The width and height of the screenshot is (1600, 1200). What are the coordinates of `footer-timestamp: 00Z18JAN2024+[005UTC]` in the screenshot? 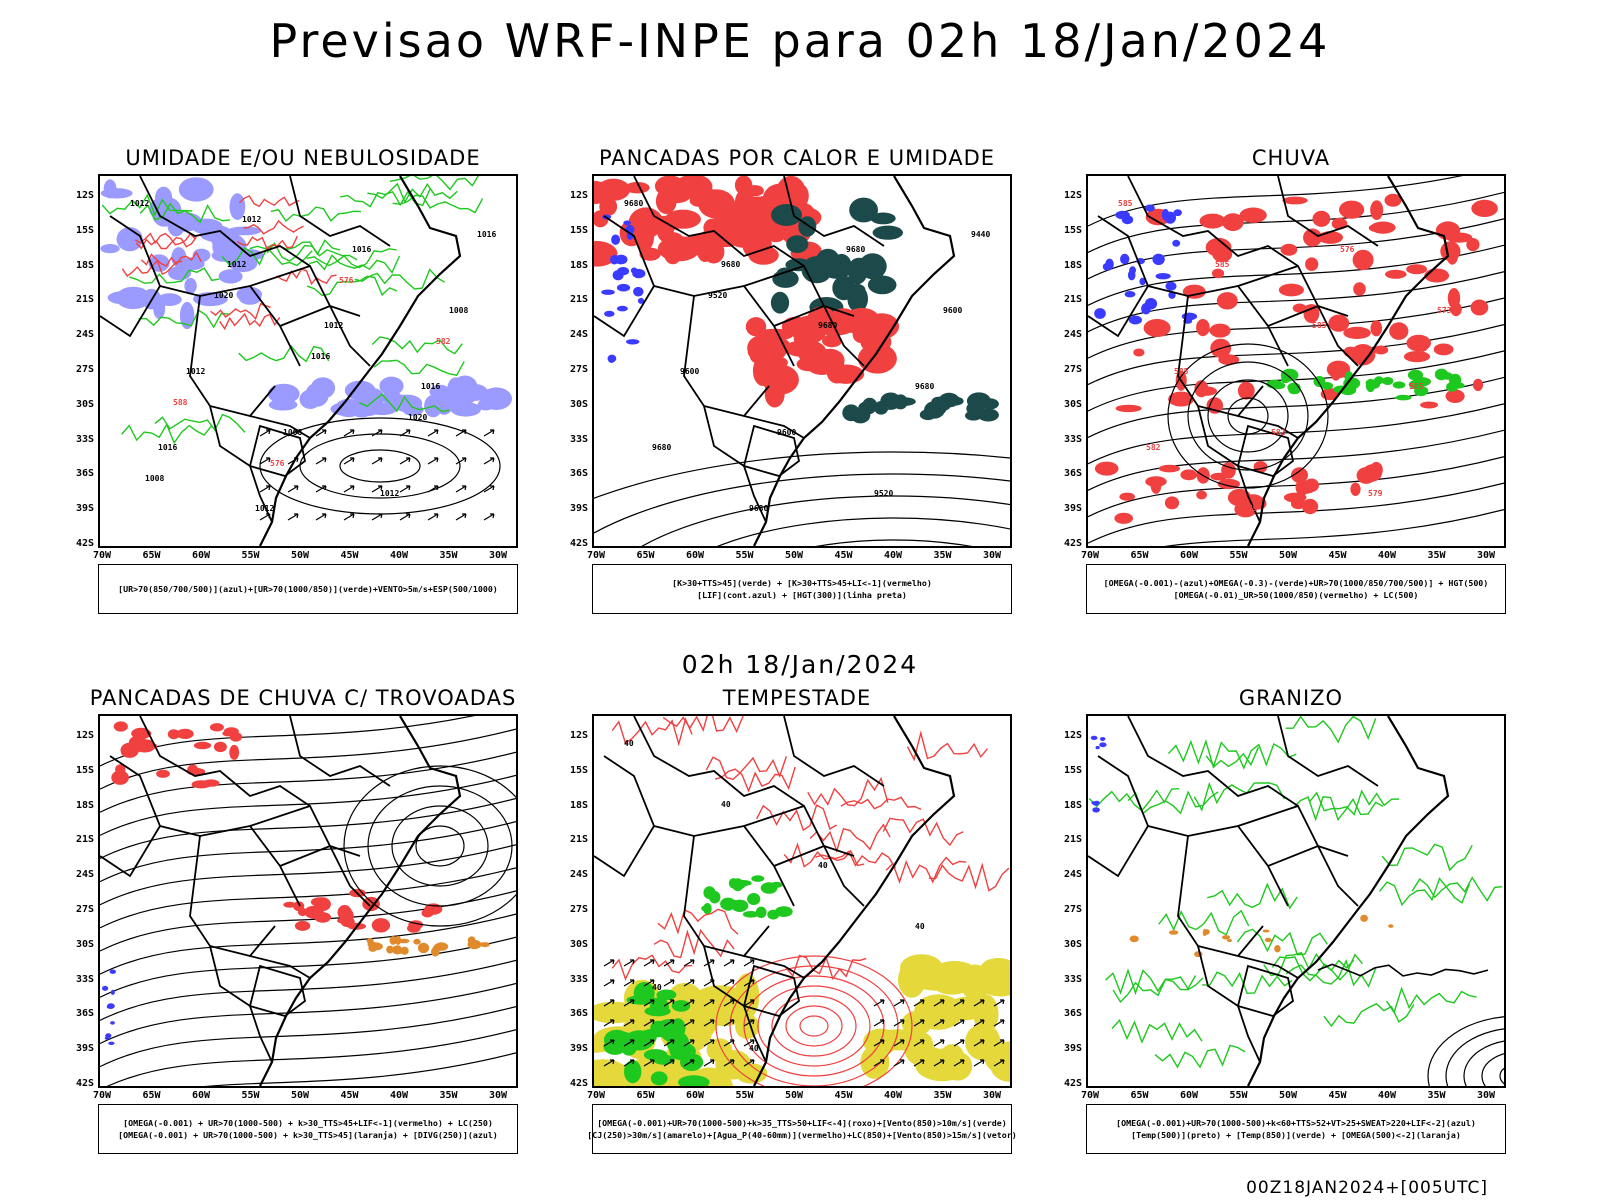 It's located at (1367, 1188).